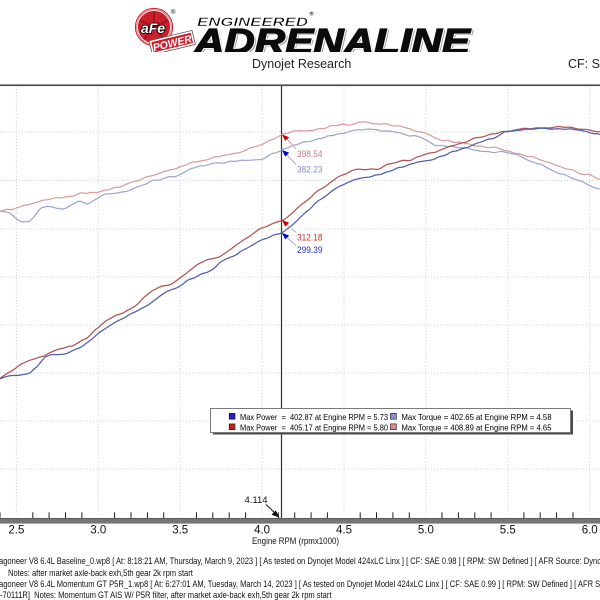  Describe the element at coordinates (310, 169) in the screenshot. I see `svg-text: 382.23` at that location.